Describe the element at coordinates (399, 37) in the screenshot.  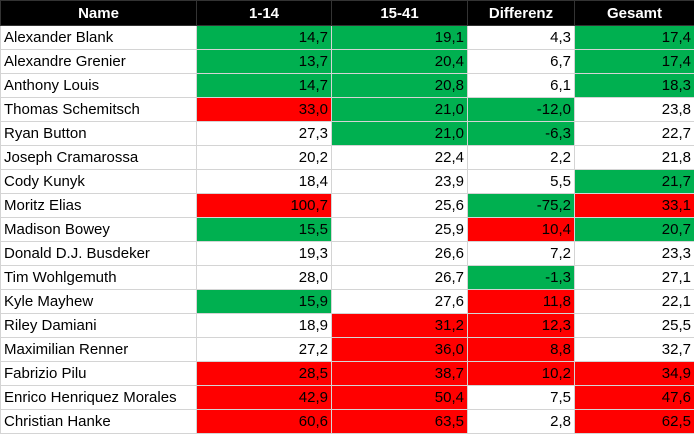
I see `value-cell: 19,1` at that location.